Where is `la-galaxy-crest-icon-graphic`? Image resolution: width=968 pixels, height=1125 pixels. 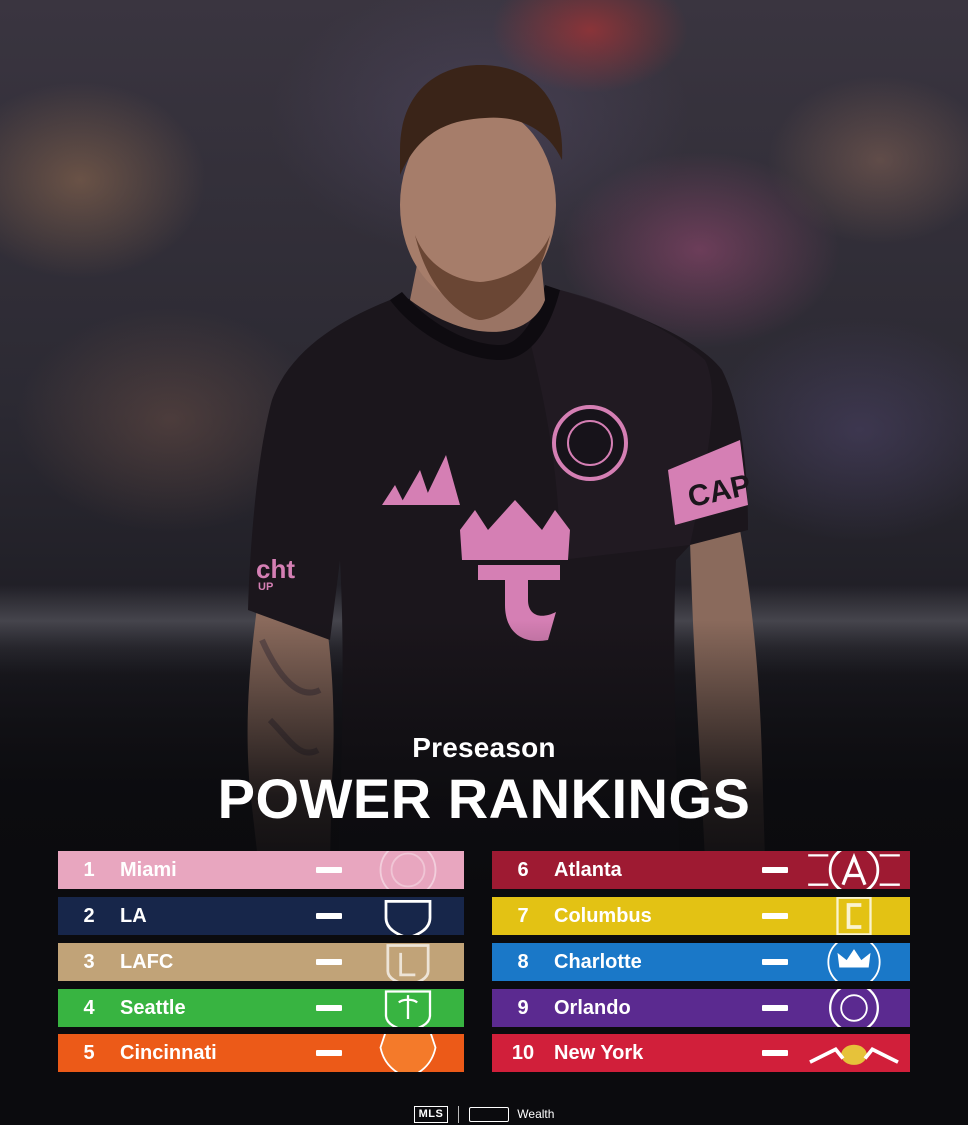
la-galaxy-crest-icon-graphic is located at coordinates (408, 917).